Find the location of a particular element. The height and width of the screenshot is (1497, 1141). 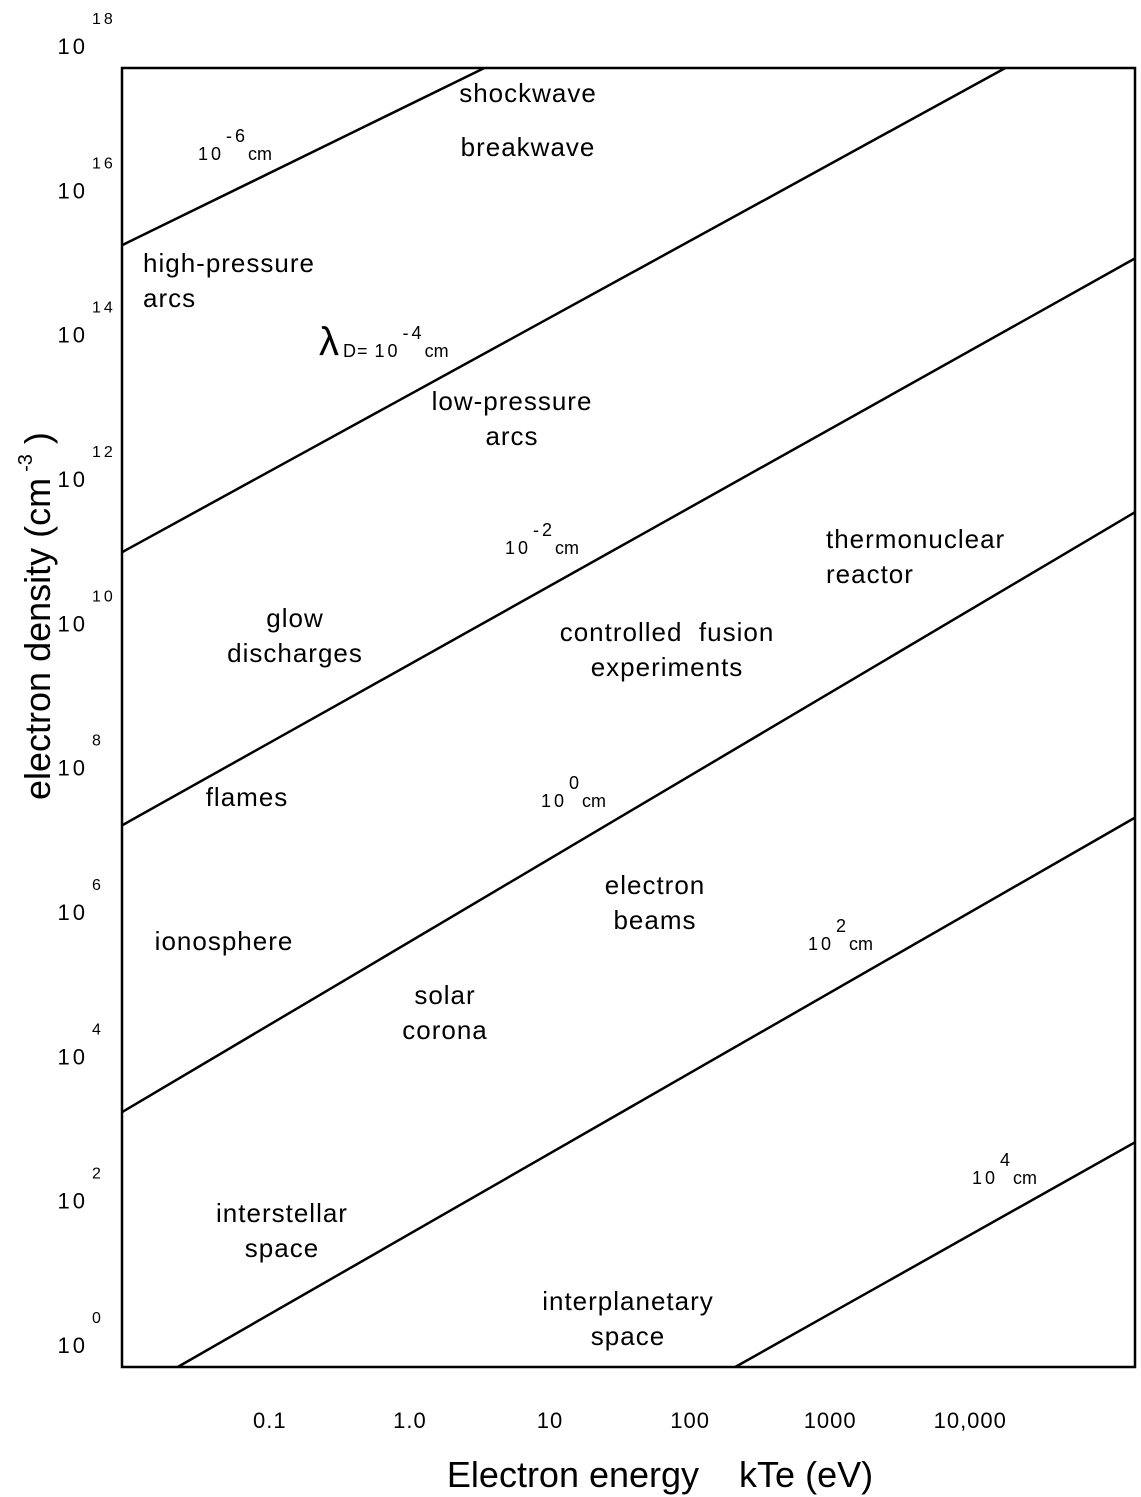

x-tick-label: 10 is located at coordinates (550, 1420).